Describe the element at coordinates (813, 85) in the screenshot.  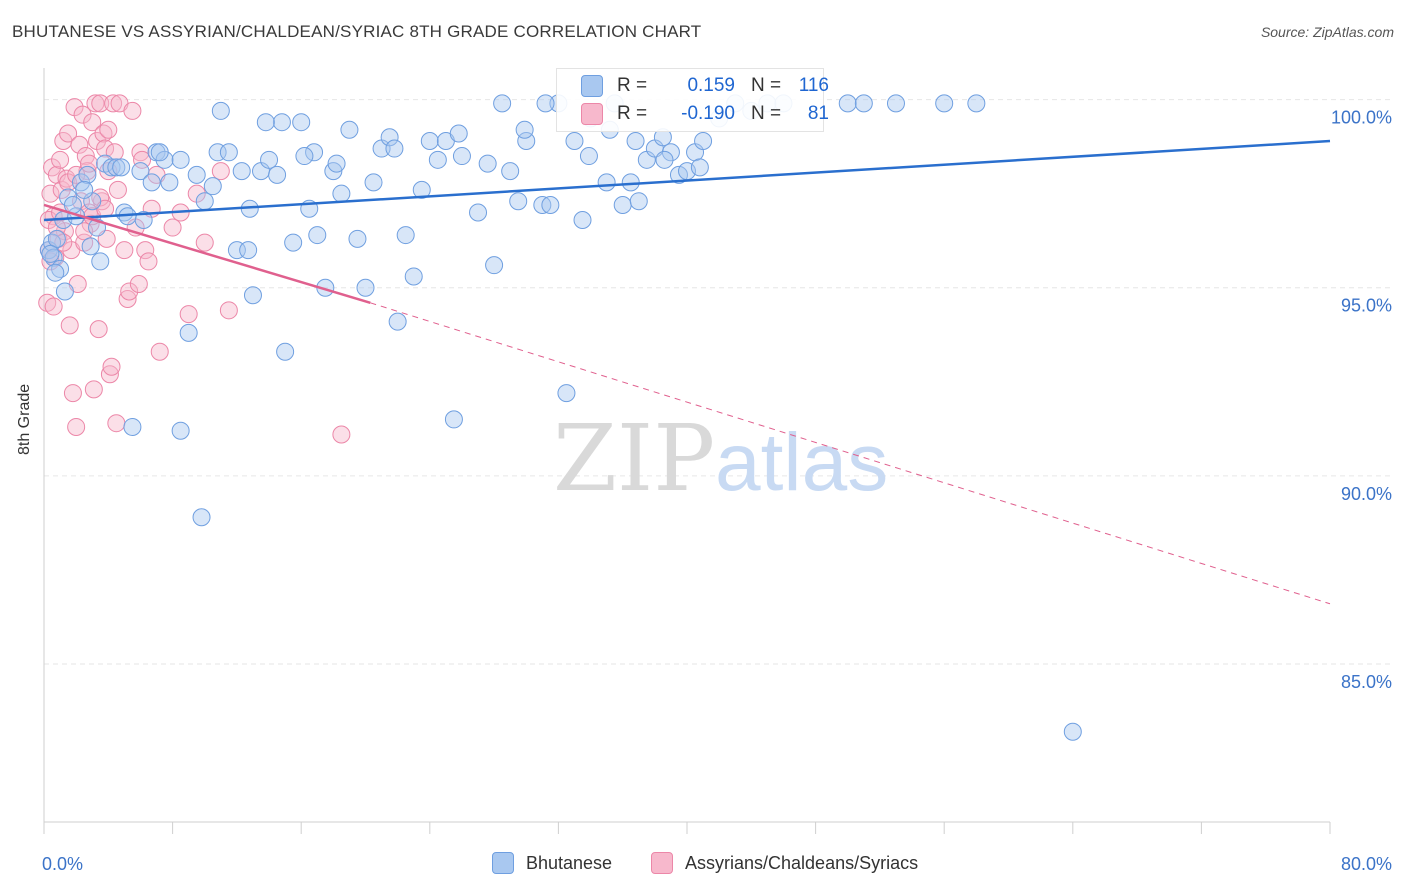
I see `n-value: 116` at that location.